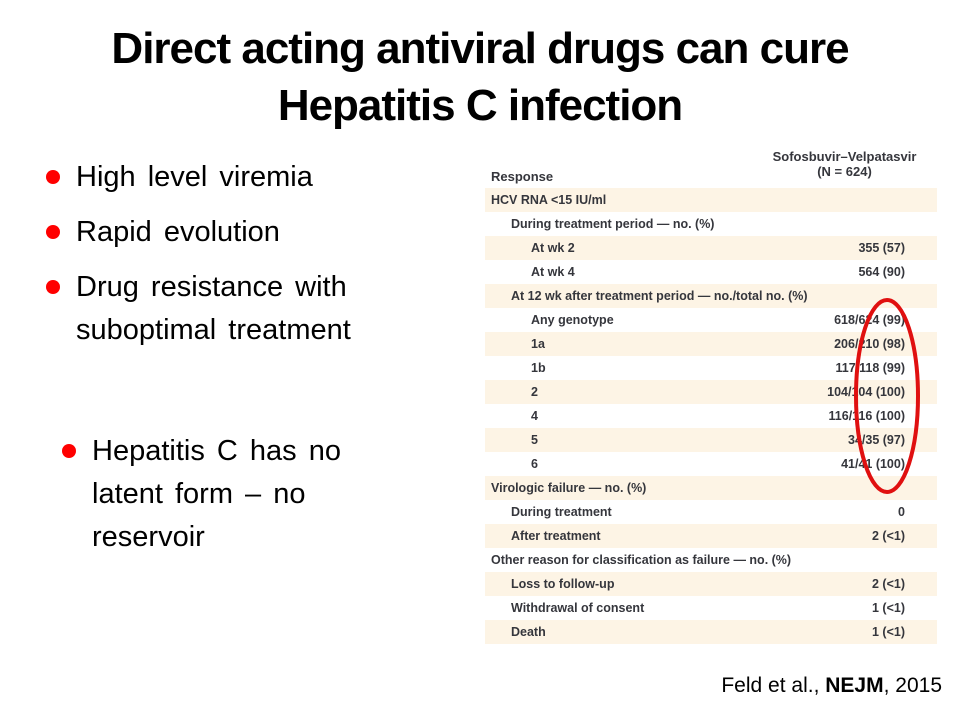  I want to click on column-header-drug: Sofosbuvir–Velpatasvir (N = 624), so click(844, 167).